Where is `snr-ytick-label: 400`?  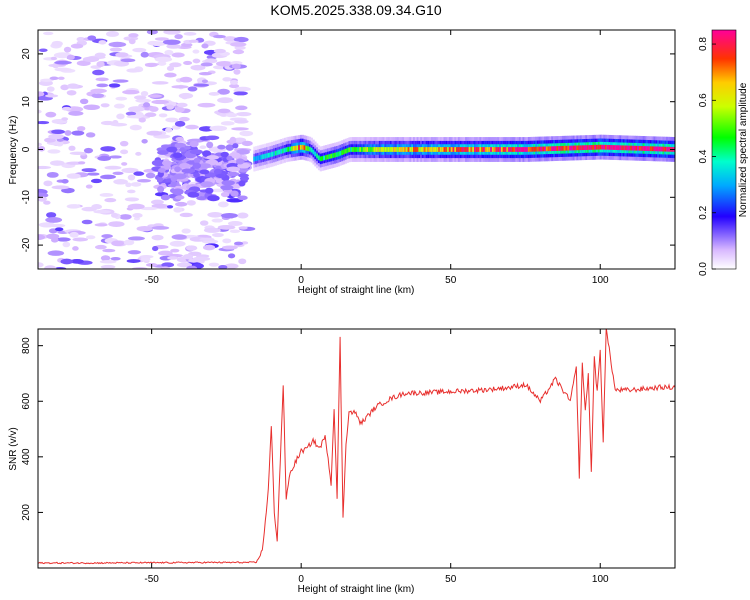 snr-ytick-label: 400 is located at coordinates (26, 456).